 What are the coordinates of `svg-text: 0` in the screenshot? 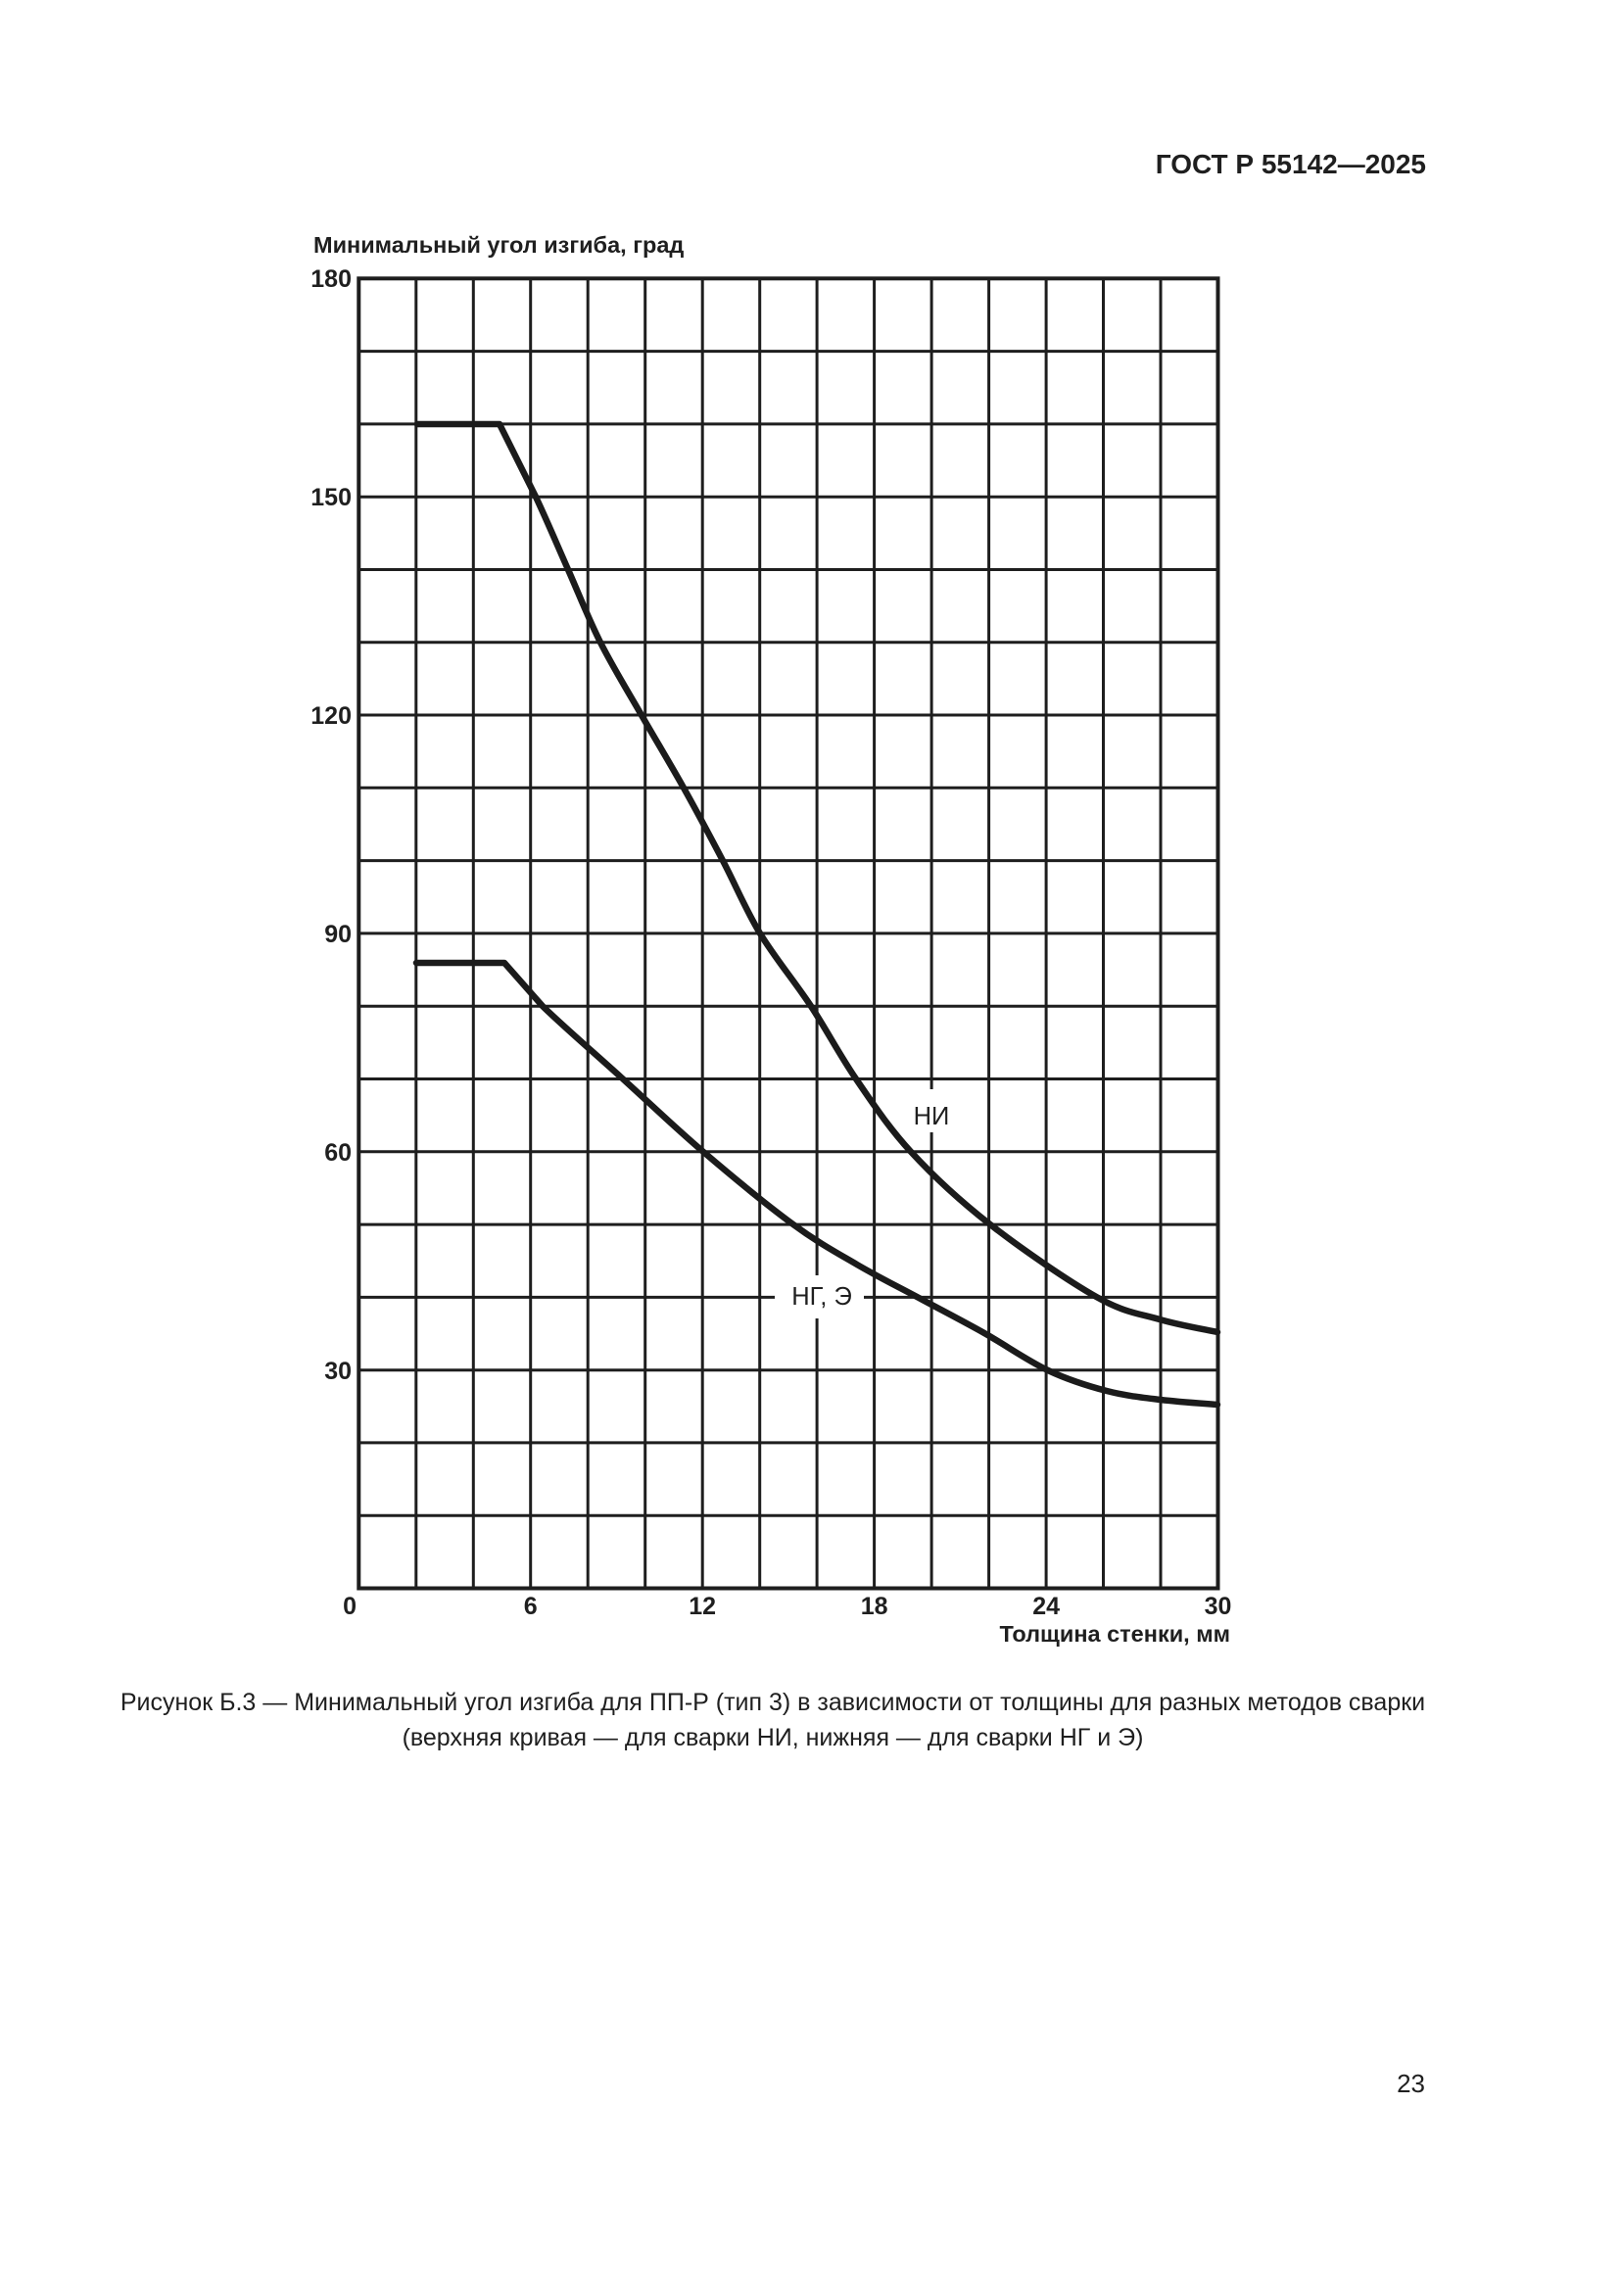 It's located at (350, 1607).